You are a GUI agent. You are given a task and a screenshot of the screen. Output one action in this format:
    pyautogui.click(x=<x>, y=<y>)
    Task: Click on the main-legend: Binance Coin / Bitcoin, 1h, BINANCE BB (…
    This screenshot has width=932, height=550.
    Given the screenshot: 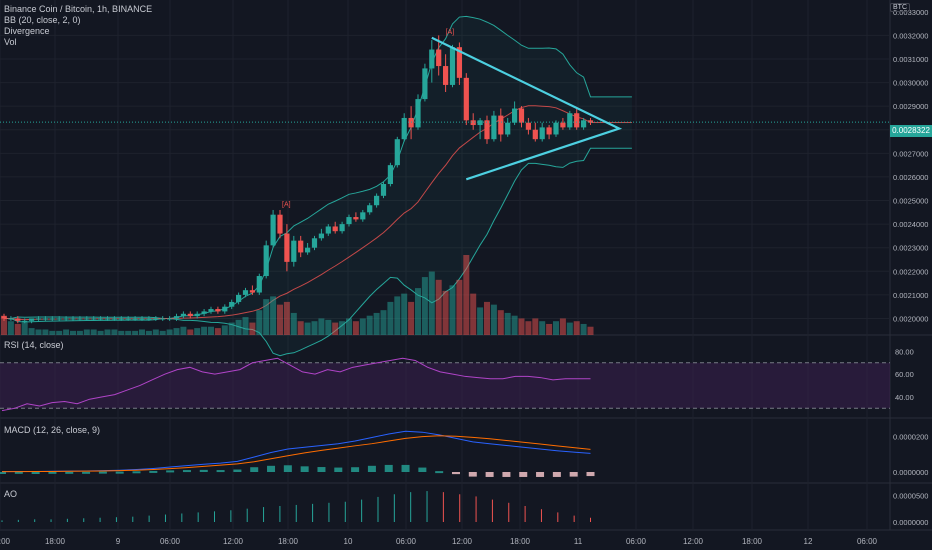 What is the action you would take?
    pyautogui.click(x=78, y=26)
    